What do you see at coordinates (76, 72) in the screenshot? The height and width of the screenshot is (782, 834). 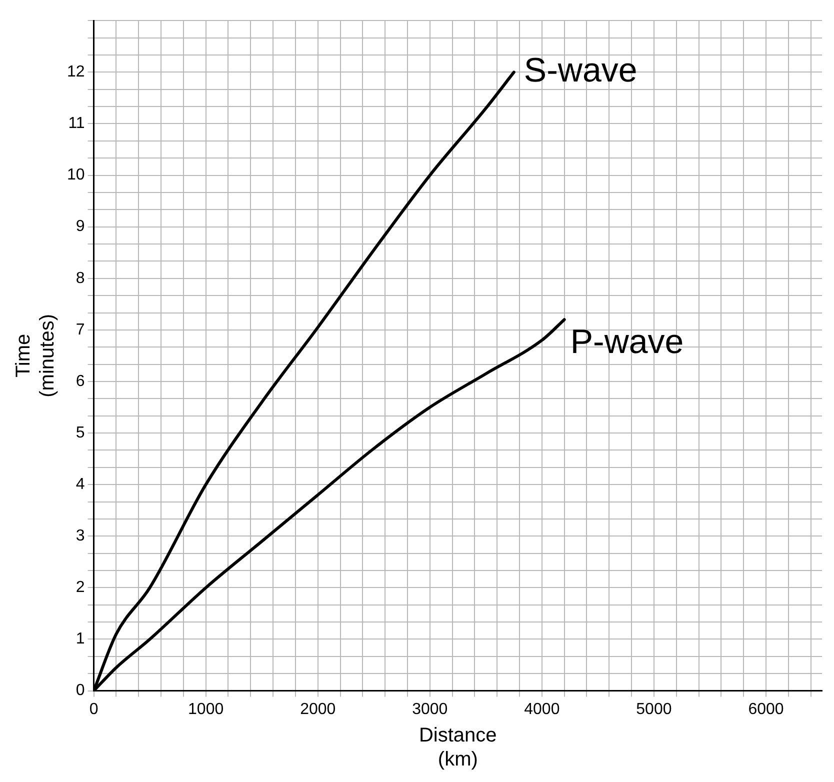 I see `y-tick-label: 12` at bounding box center [76, 72].